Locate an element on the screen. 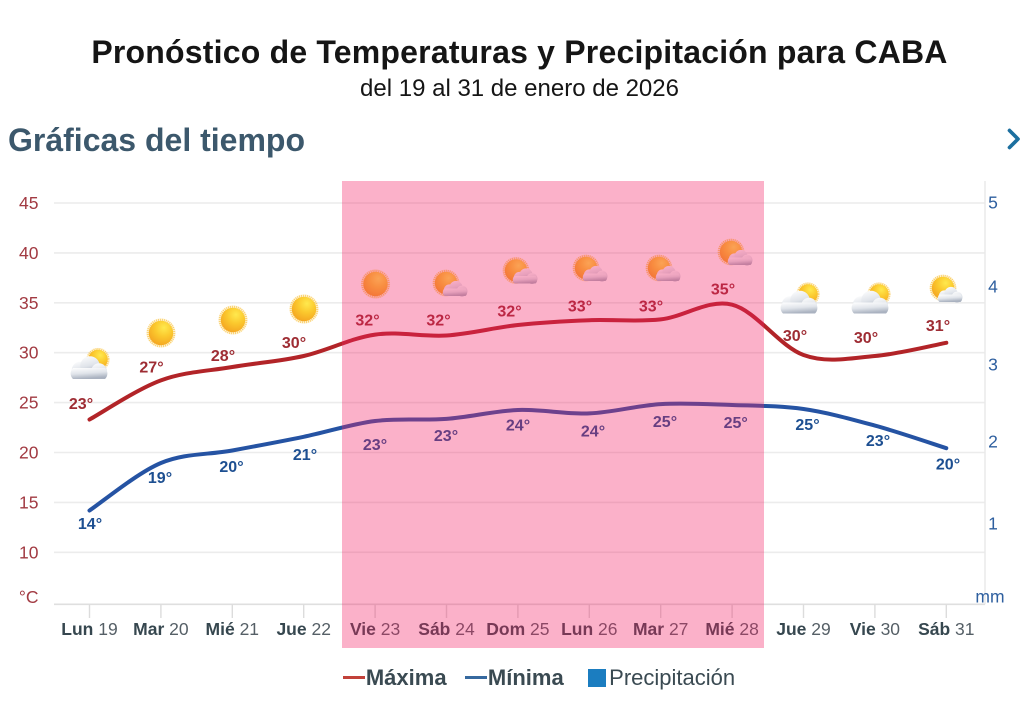 Image resolution: width=1024 pixels, height=720 pixels. svg-text: 25 is located at coordinates (28, 403).